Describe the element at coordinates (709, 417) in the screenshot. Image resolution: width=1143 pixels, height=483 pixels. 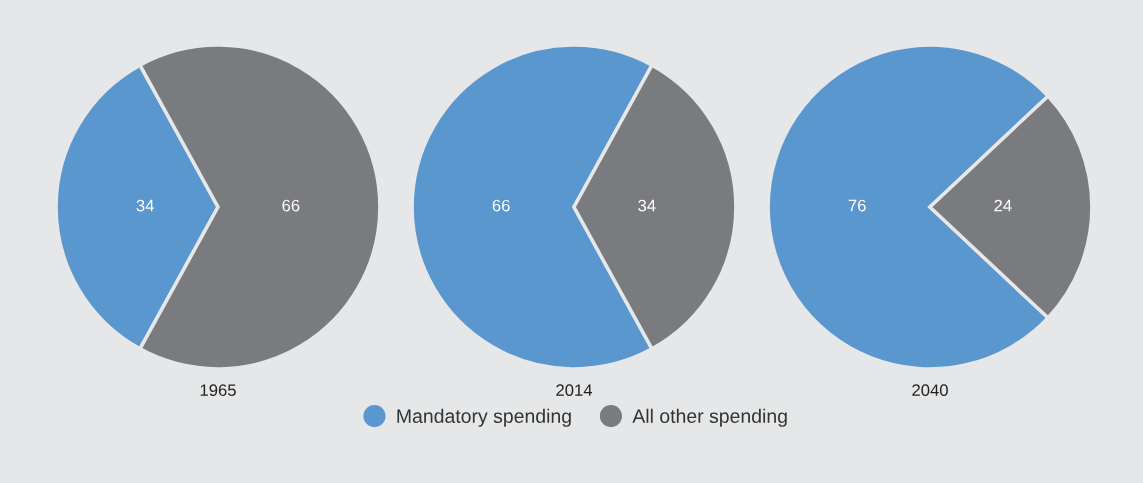
I see `legend-label: All other spending` at that location.